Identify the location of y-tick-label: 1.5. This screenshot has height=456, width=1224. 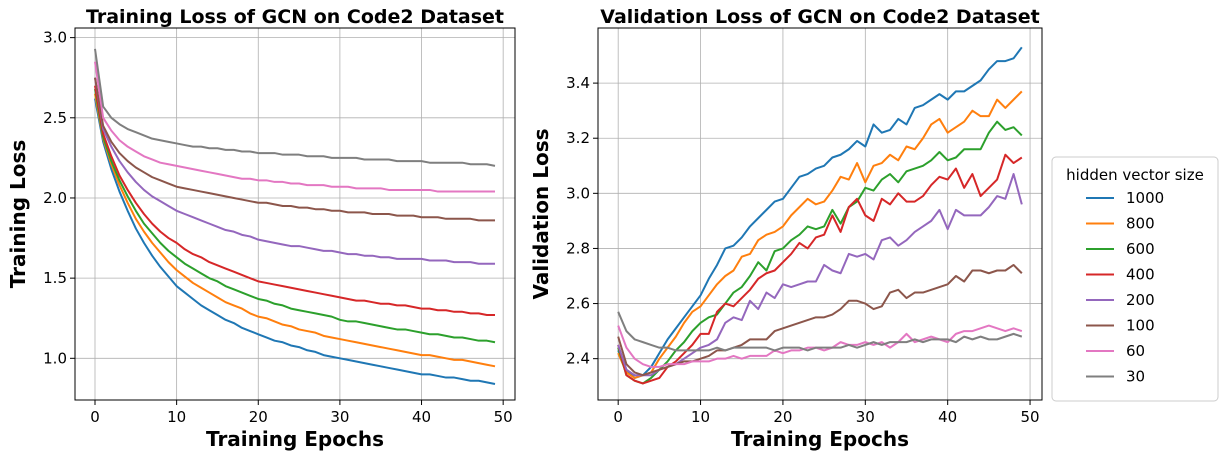
(55, 278).